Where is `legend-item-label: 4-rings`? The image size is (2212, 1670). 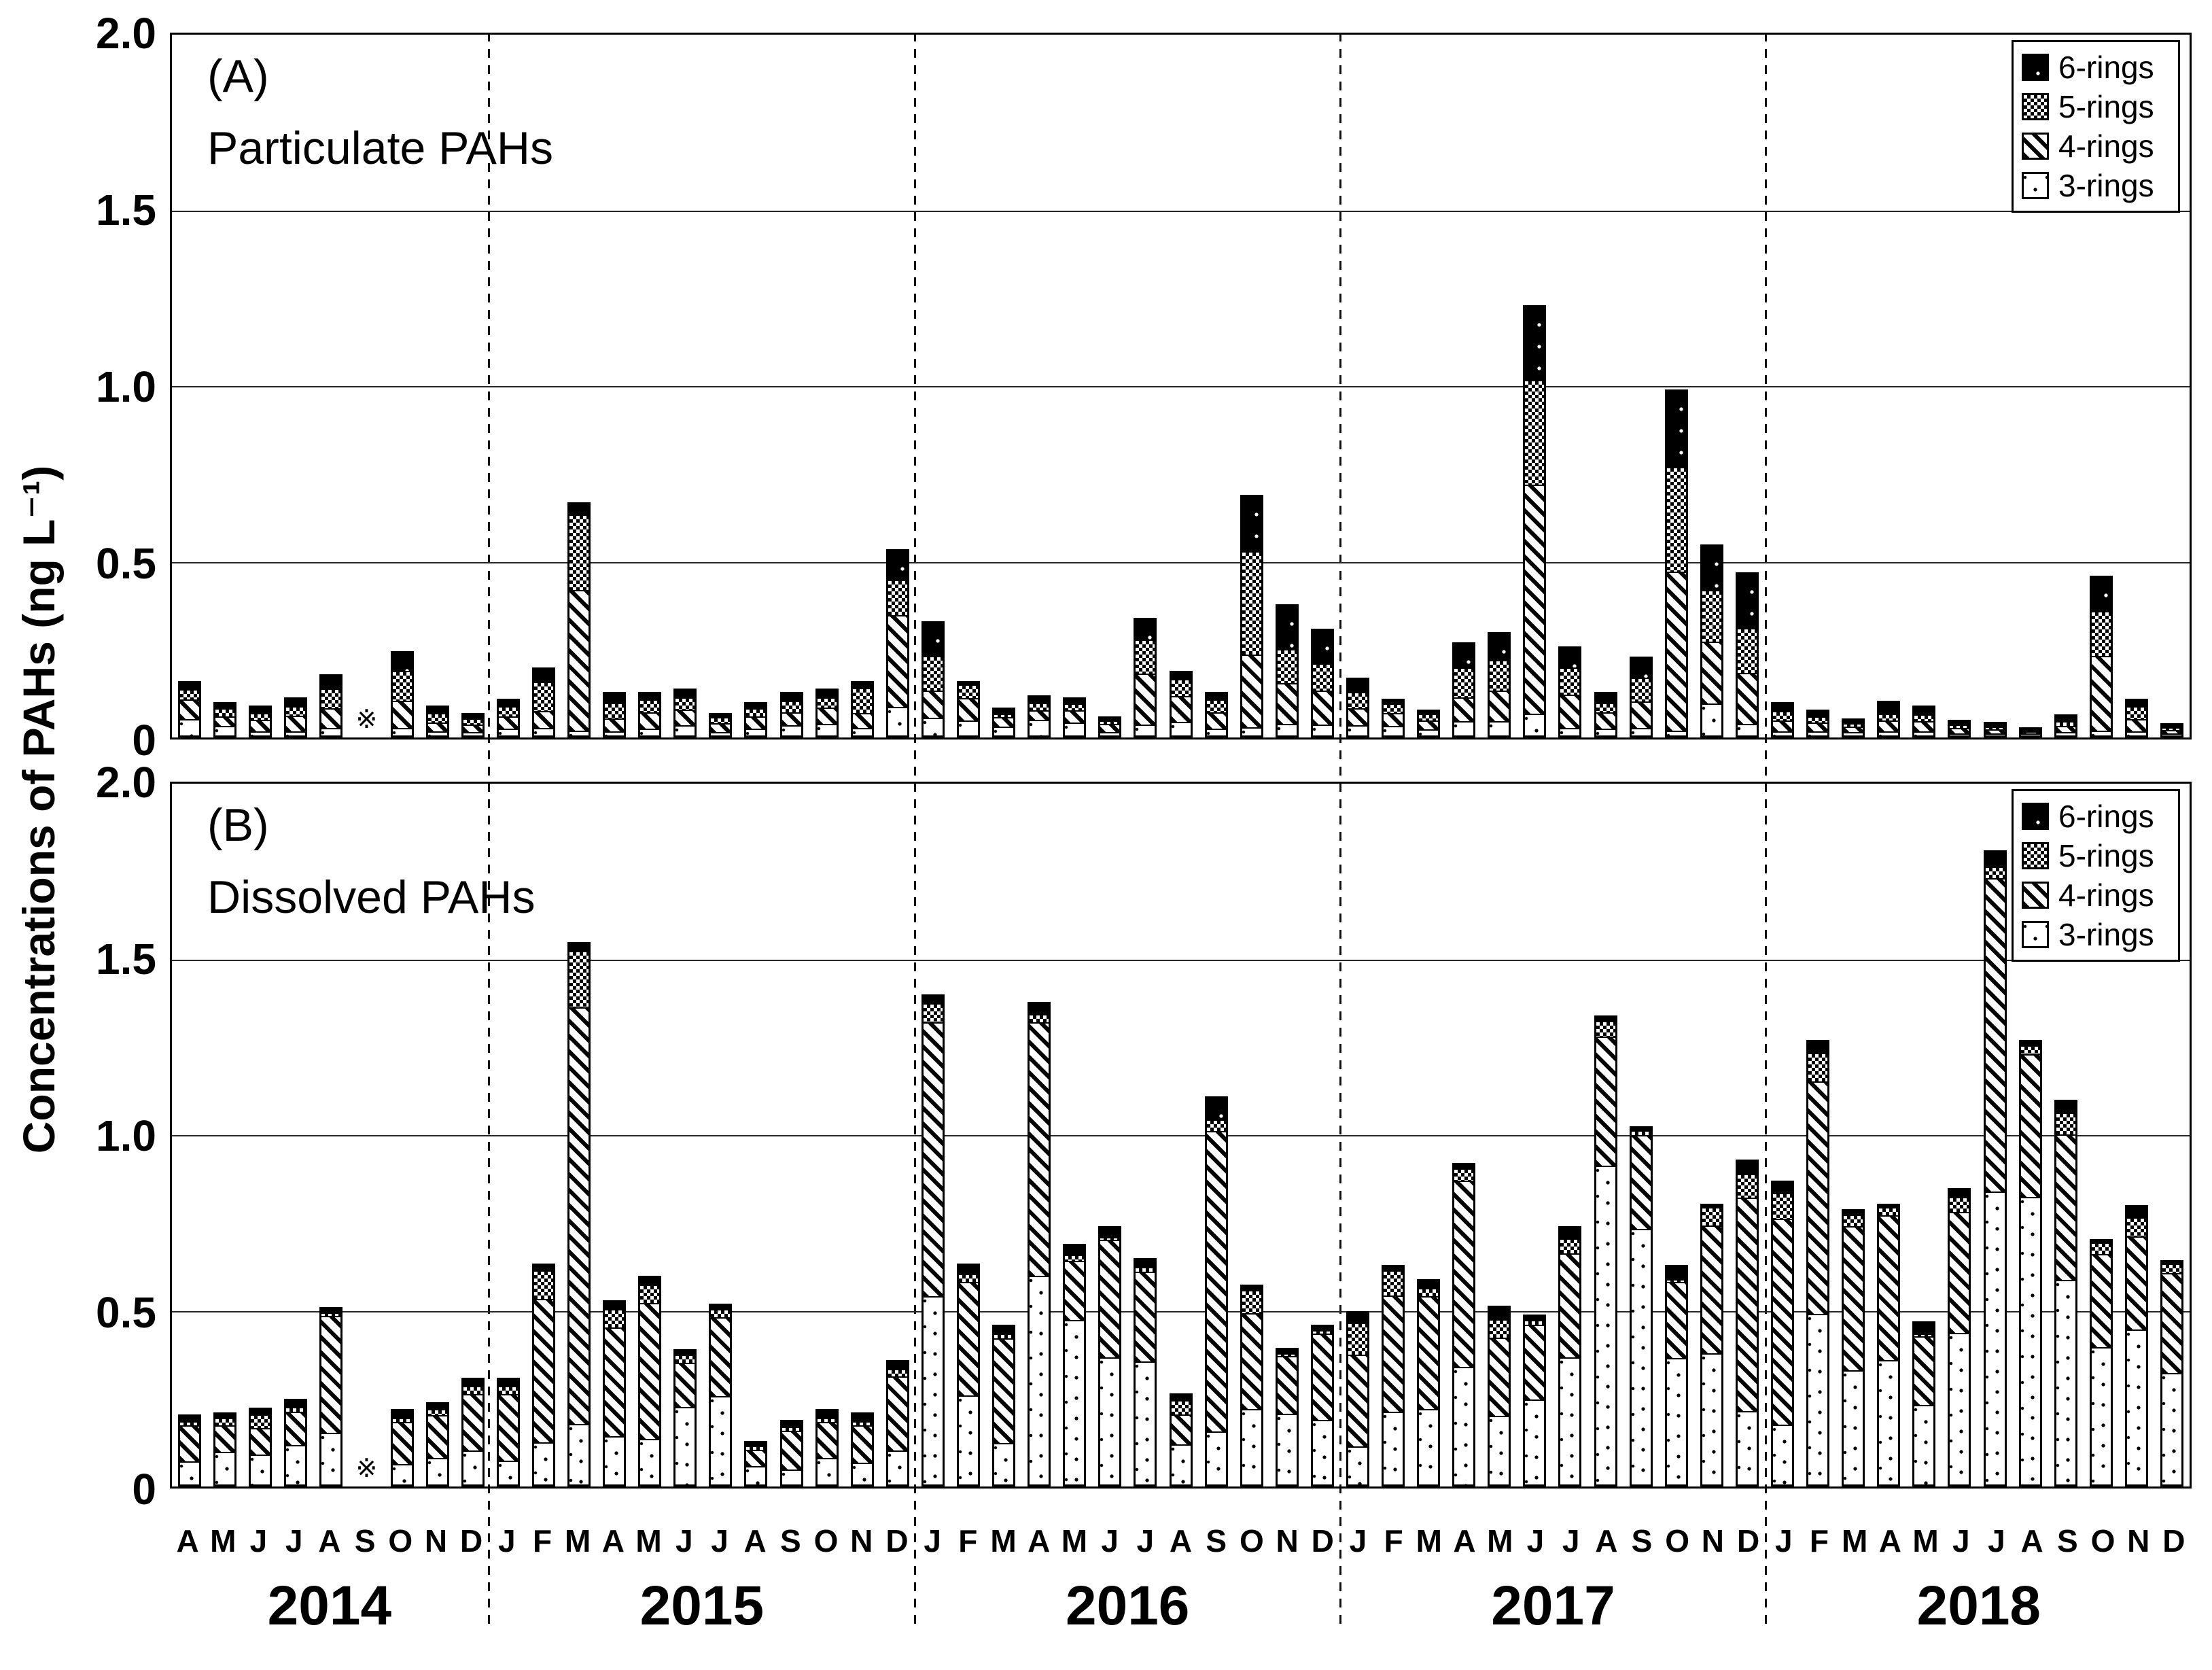 legend-item-label: 4-rings is located at coordinates (2106, 895).